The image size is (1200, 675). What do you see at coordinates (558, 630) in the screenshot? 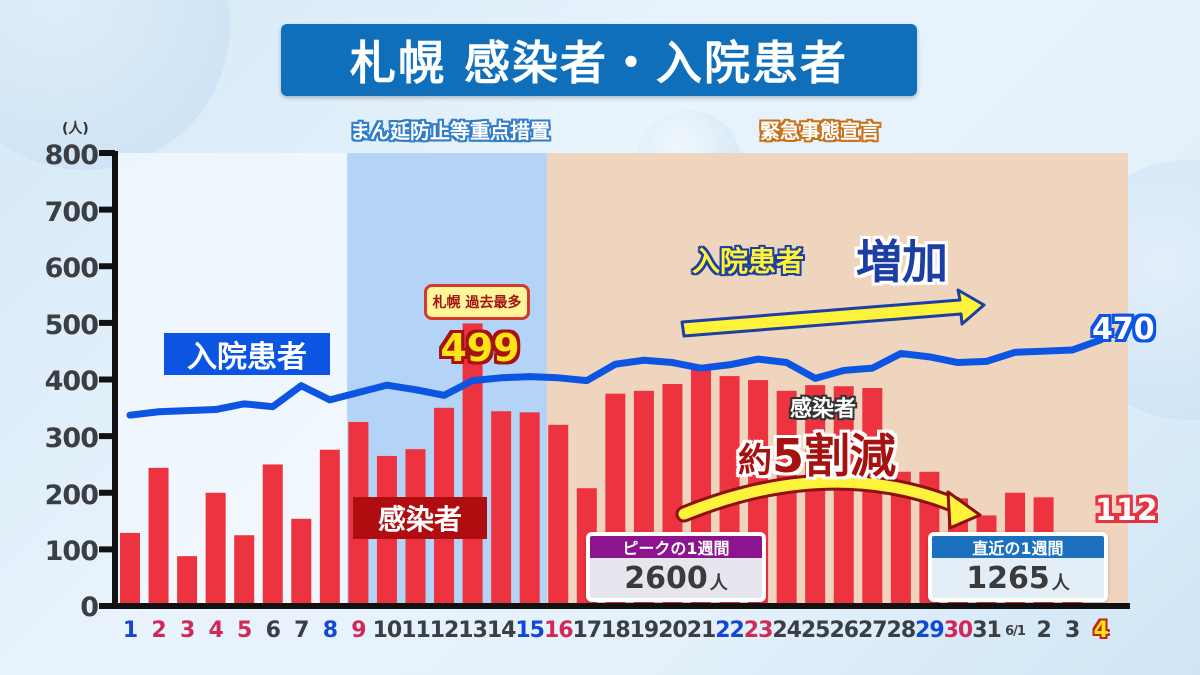
I see `x-tick-label: 16` at bounding box center [558, 630].